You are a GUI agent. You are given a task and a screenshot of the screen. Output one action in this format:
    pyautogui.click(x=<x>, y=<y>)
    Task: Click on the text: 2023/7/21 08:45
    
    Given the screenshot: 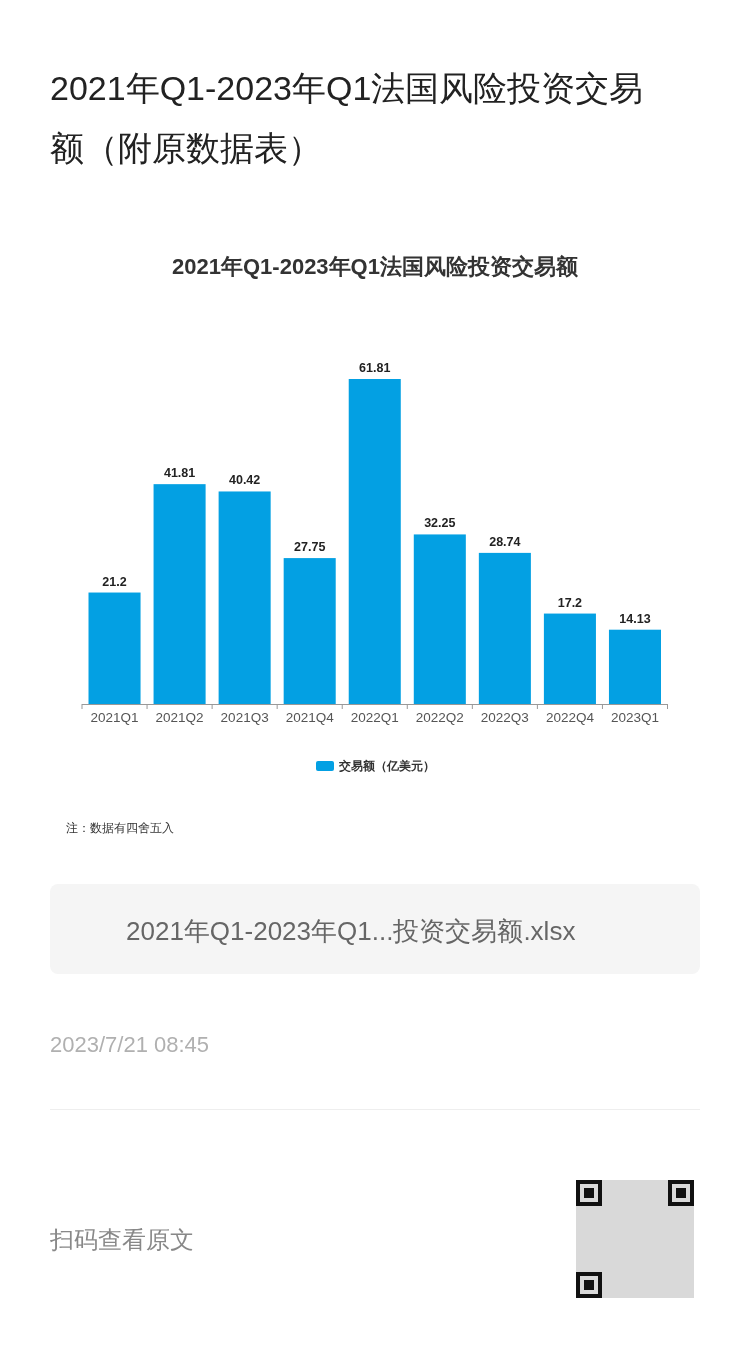 What is the action you would take?
    pyautogui.click(x=130, y=1044)
    